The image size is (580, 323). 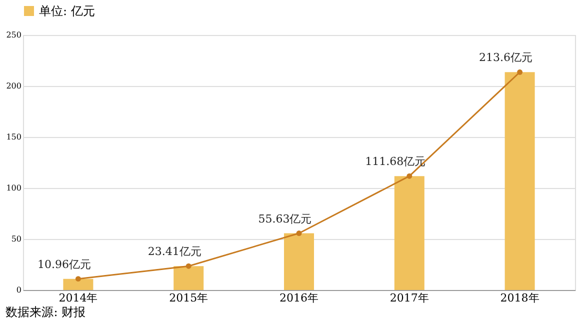 I want to click on data-label: 10.96亿元, so click(x=64, y=264).